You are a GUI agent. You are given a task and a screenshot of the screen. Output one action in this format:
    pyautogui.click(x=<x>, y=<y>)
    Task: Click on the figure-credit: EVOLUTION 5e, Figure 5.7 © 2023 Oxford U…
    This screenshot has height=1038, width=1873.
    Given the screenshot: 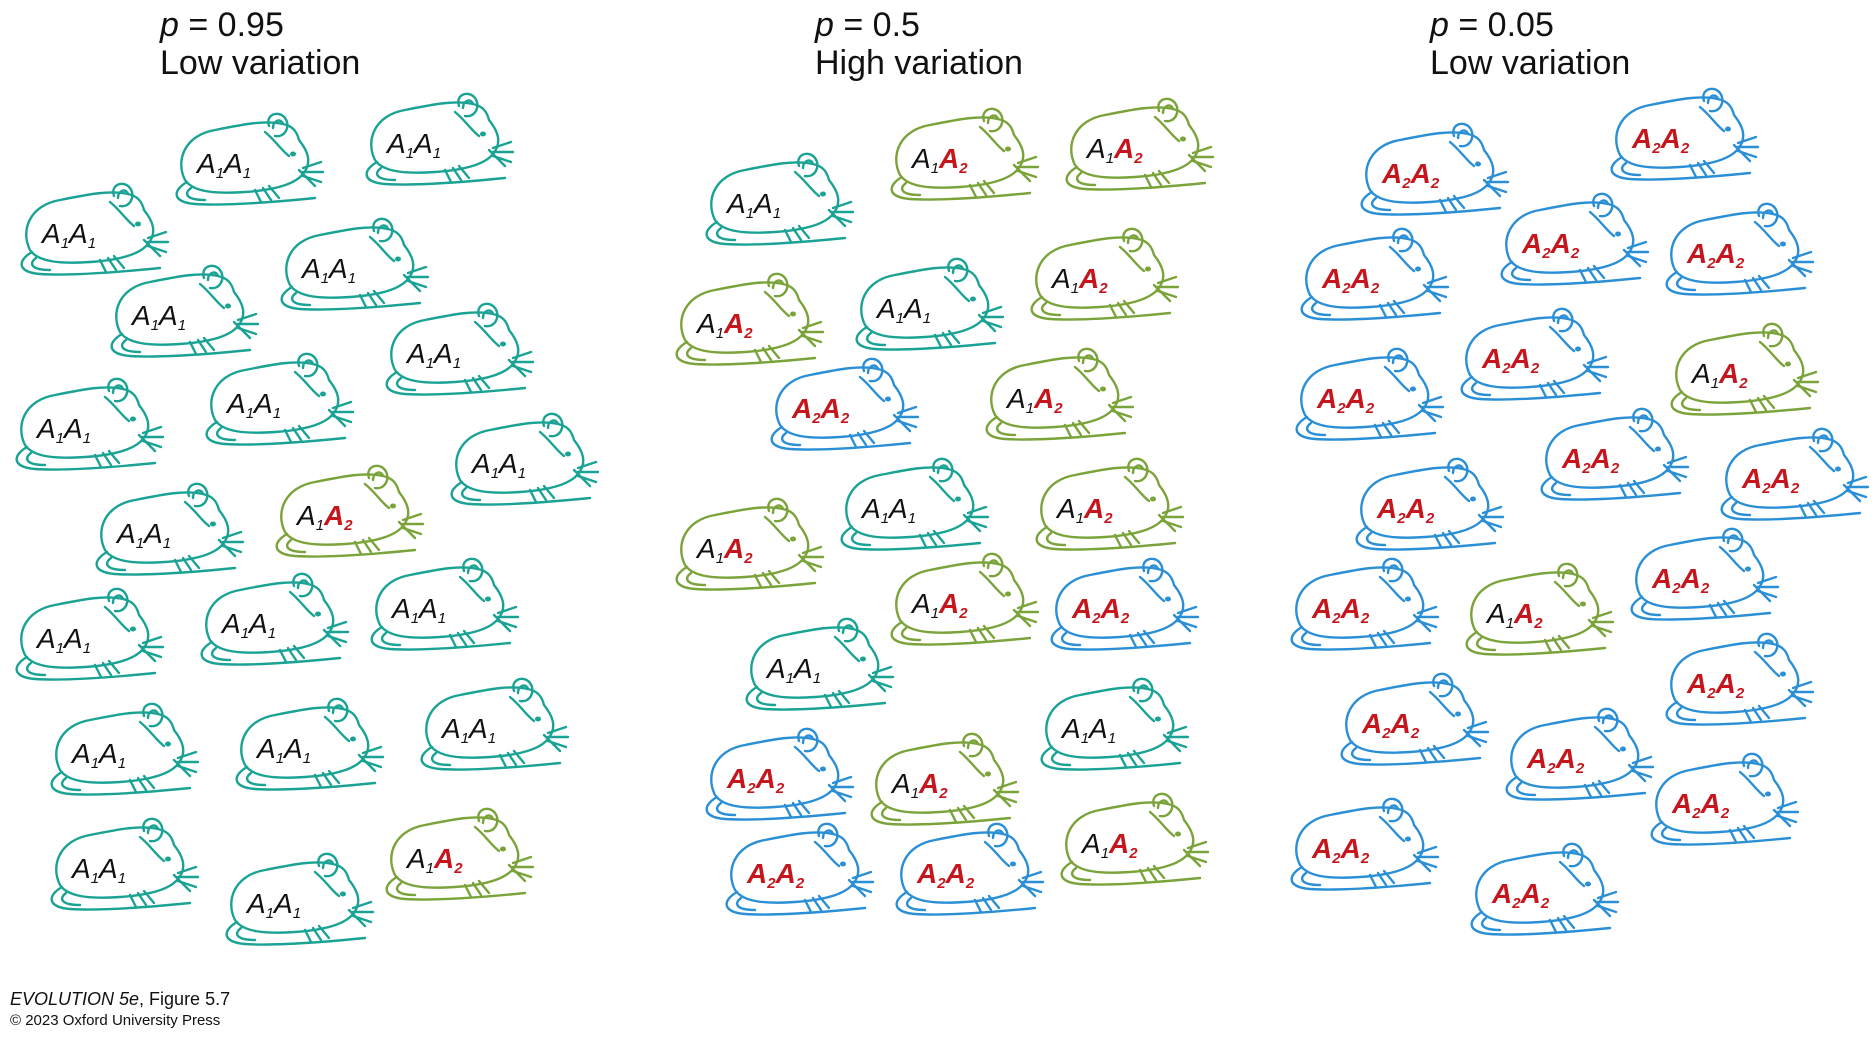 What is the action you would take?
    pyautogui.click(x=120, y=1010)
    